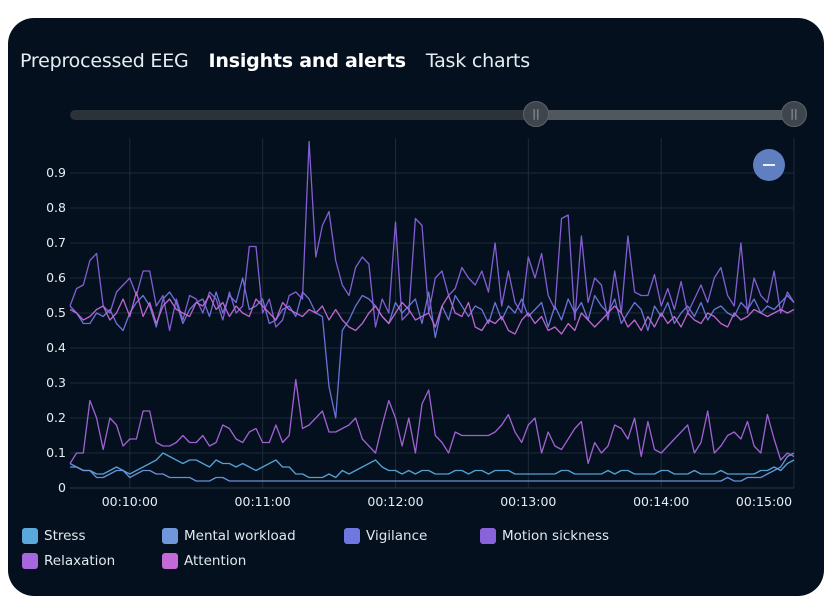 The image size is (832, 615). I want to click on series-line-mental-workload, so click(432, 467).